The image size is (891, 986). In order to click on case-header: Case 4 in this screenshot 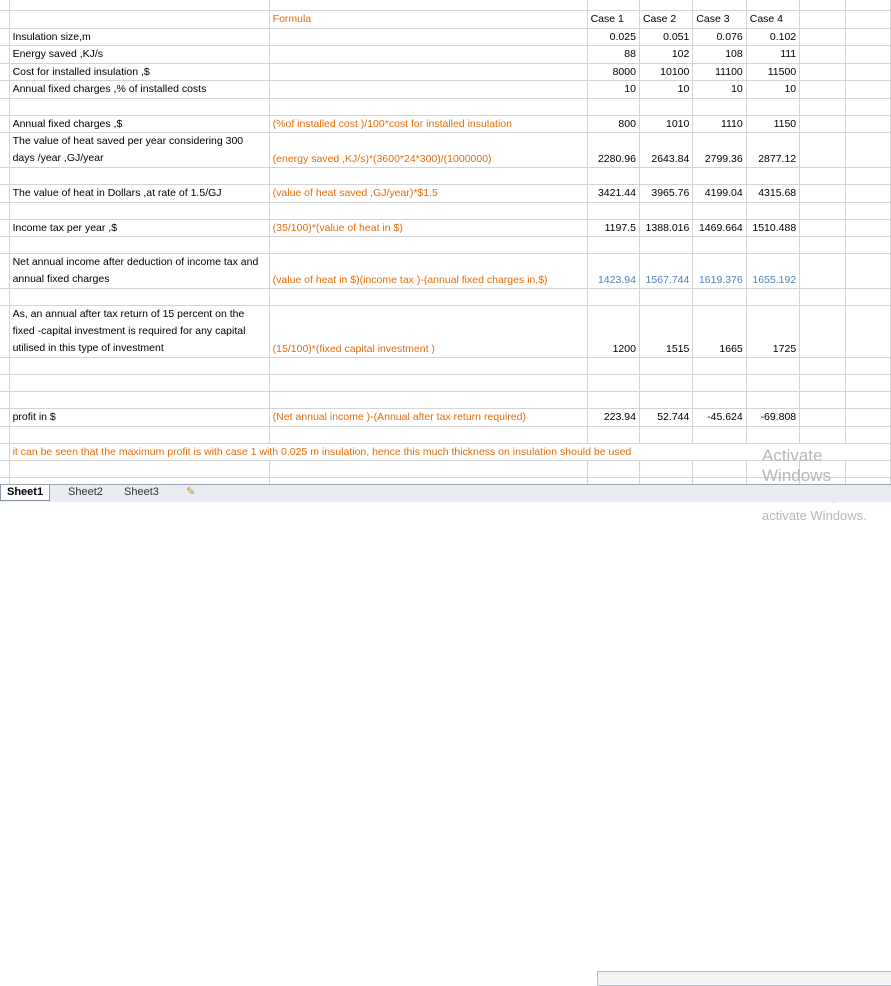, I will do `click(773, 19)`.